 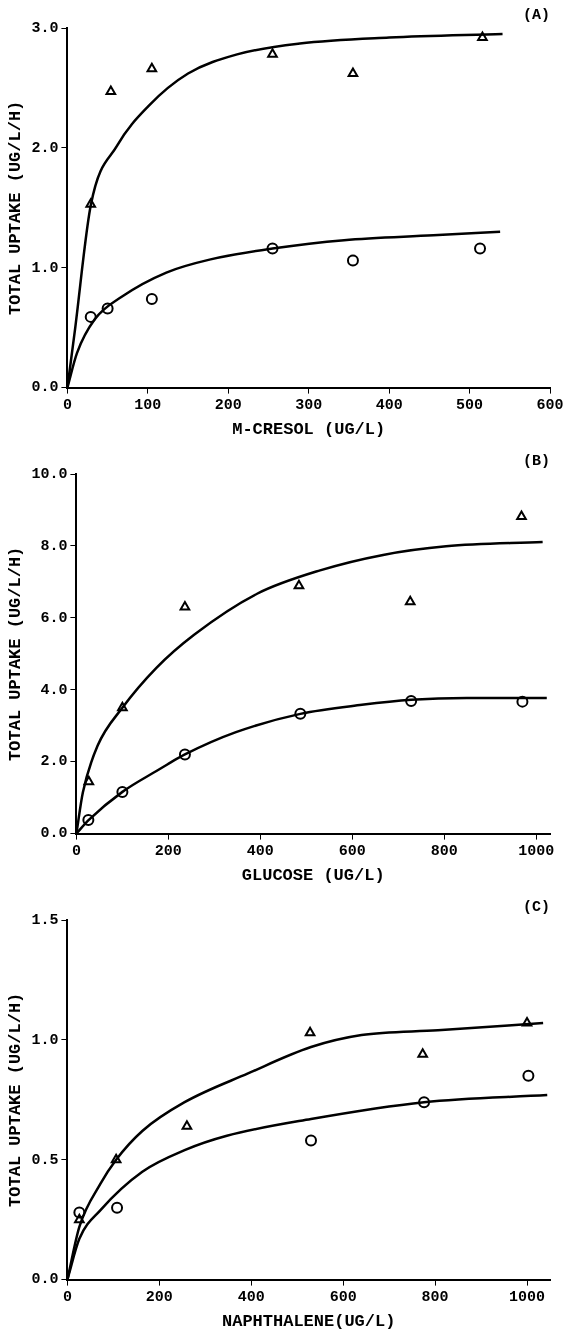 I want to click on y-tick-label: 6.0, so click(x=54, y=618).